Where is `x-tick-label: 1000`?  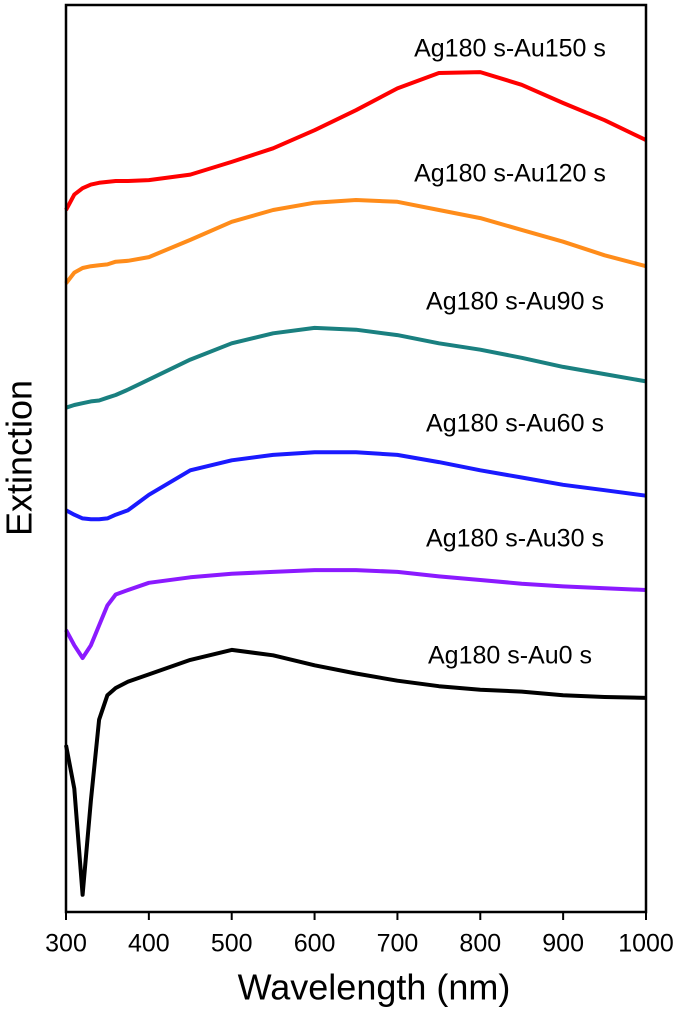
x-tick-label: 1000 is located at coordinates (646, 944).